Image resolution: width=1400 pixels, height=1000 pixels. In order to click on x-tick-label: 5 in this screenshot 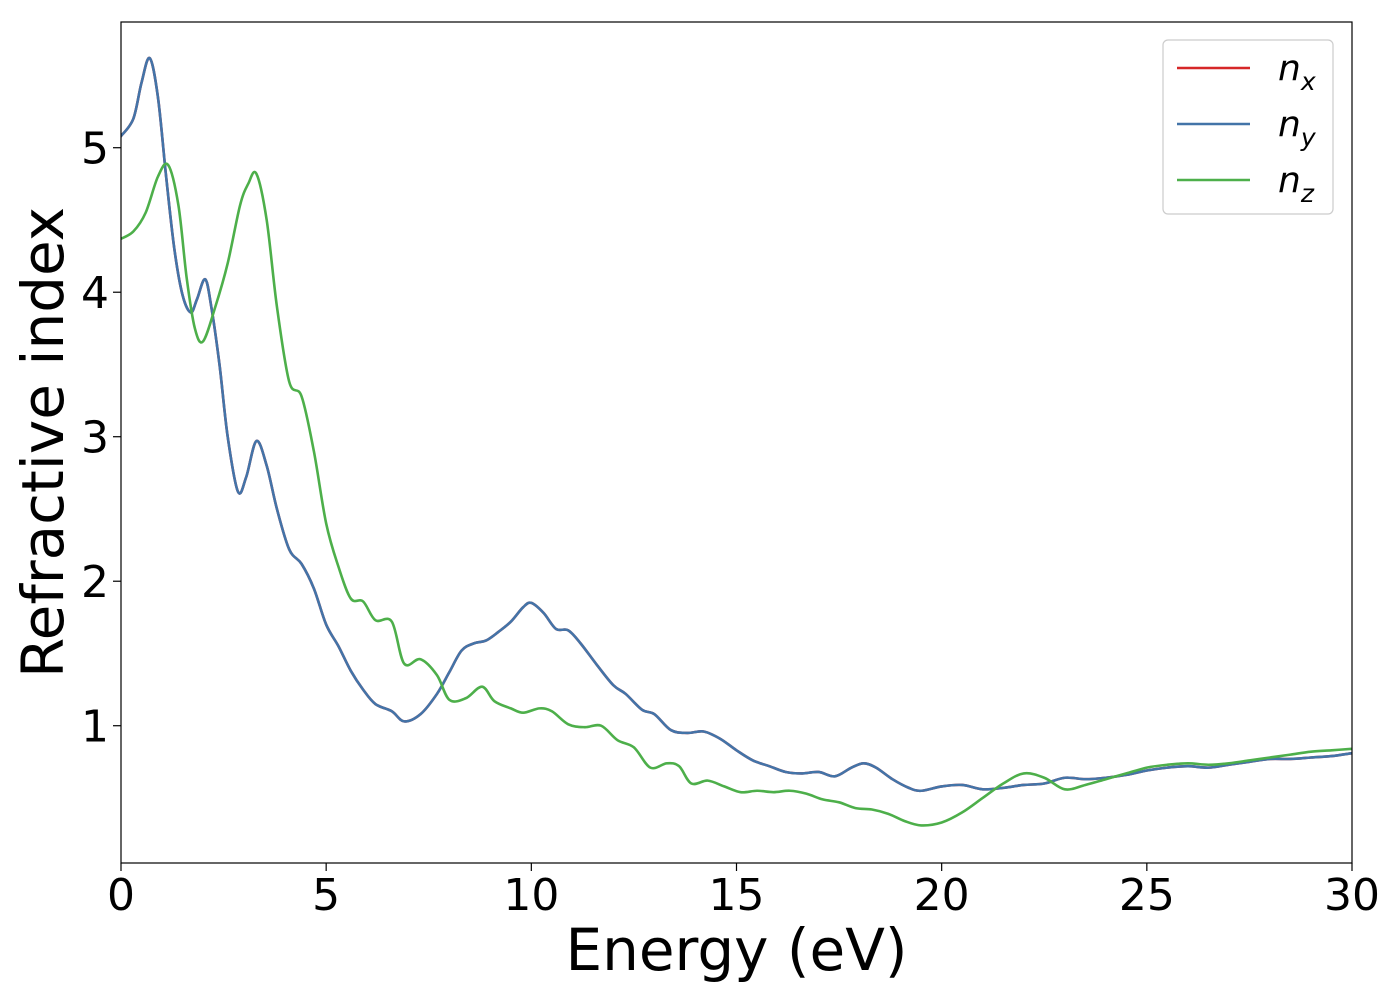, I will do `click(326, 895)`.